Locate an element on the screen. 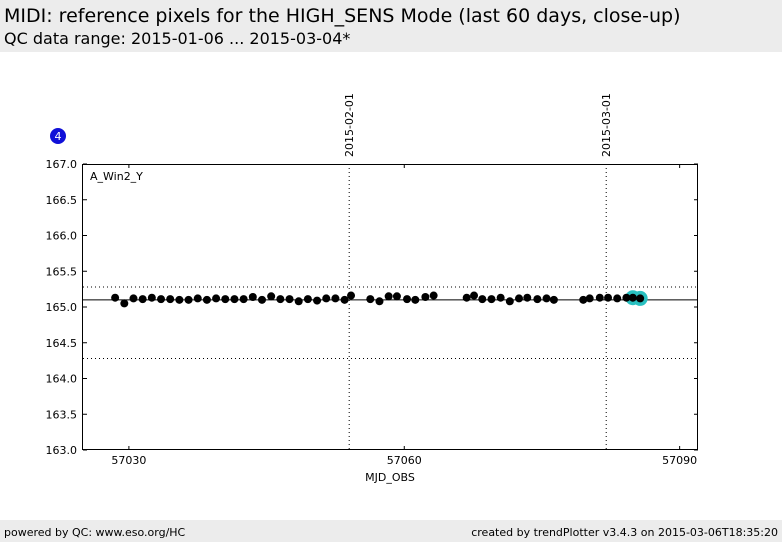 The height and width of the screenshot is (542, 782). y-tick-label: 163.0 is located at coordinates (62, 450).